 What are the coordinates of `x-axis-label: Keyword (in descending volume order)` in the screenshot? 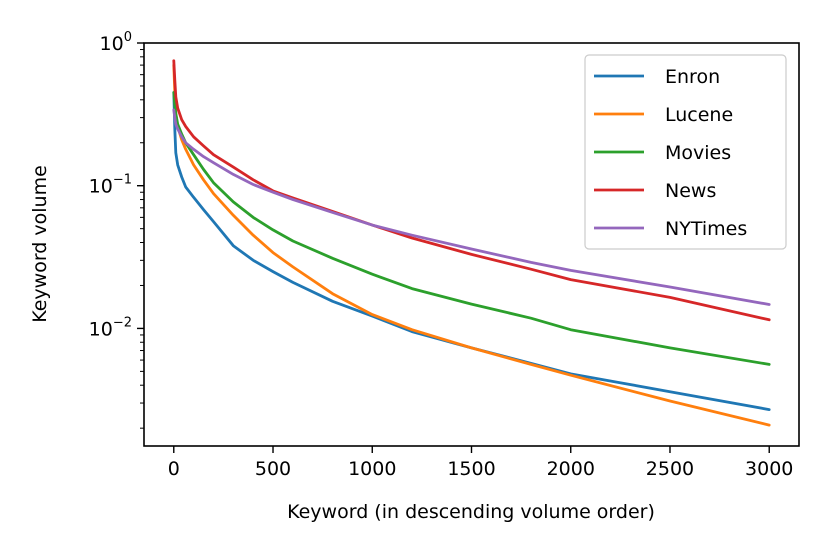 It's located at (471, 512).